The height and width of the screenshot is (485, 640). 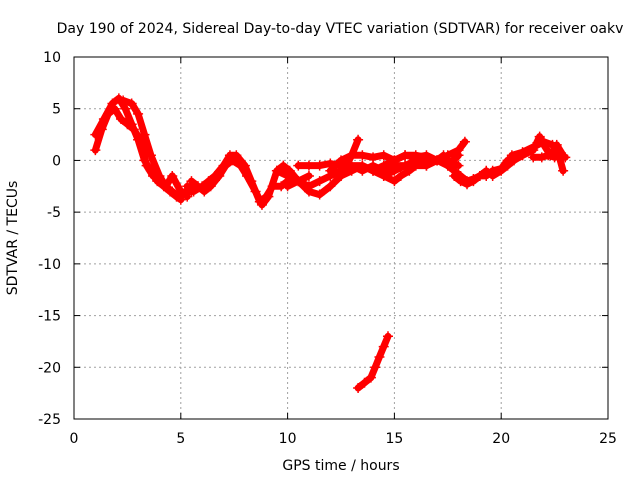 I want to click on y-axis-label: SDTVAR / TECUs, so click(x=13, y=238).